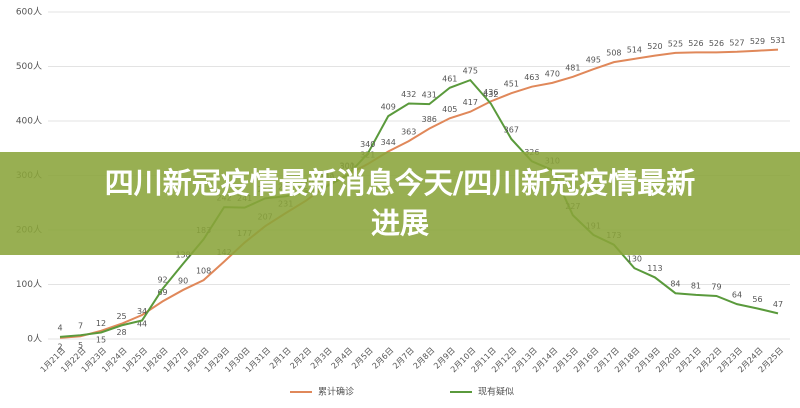 The height and width of the screenshot is (408, 800). Describe the element at coordinates (121, 316) in the screenshot. I see `data-label: 25` at that location.